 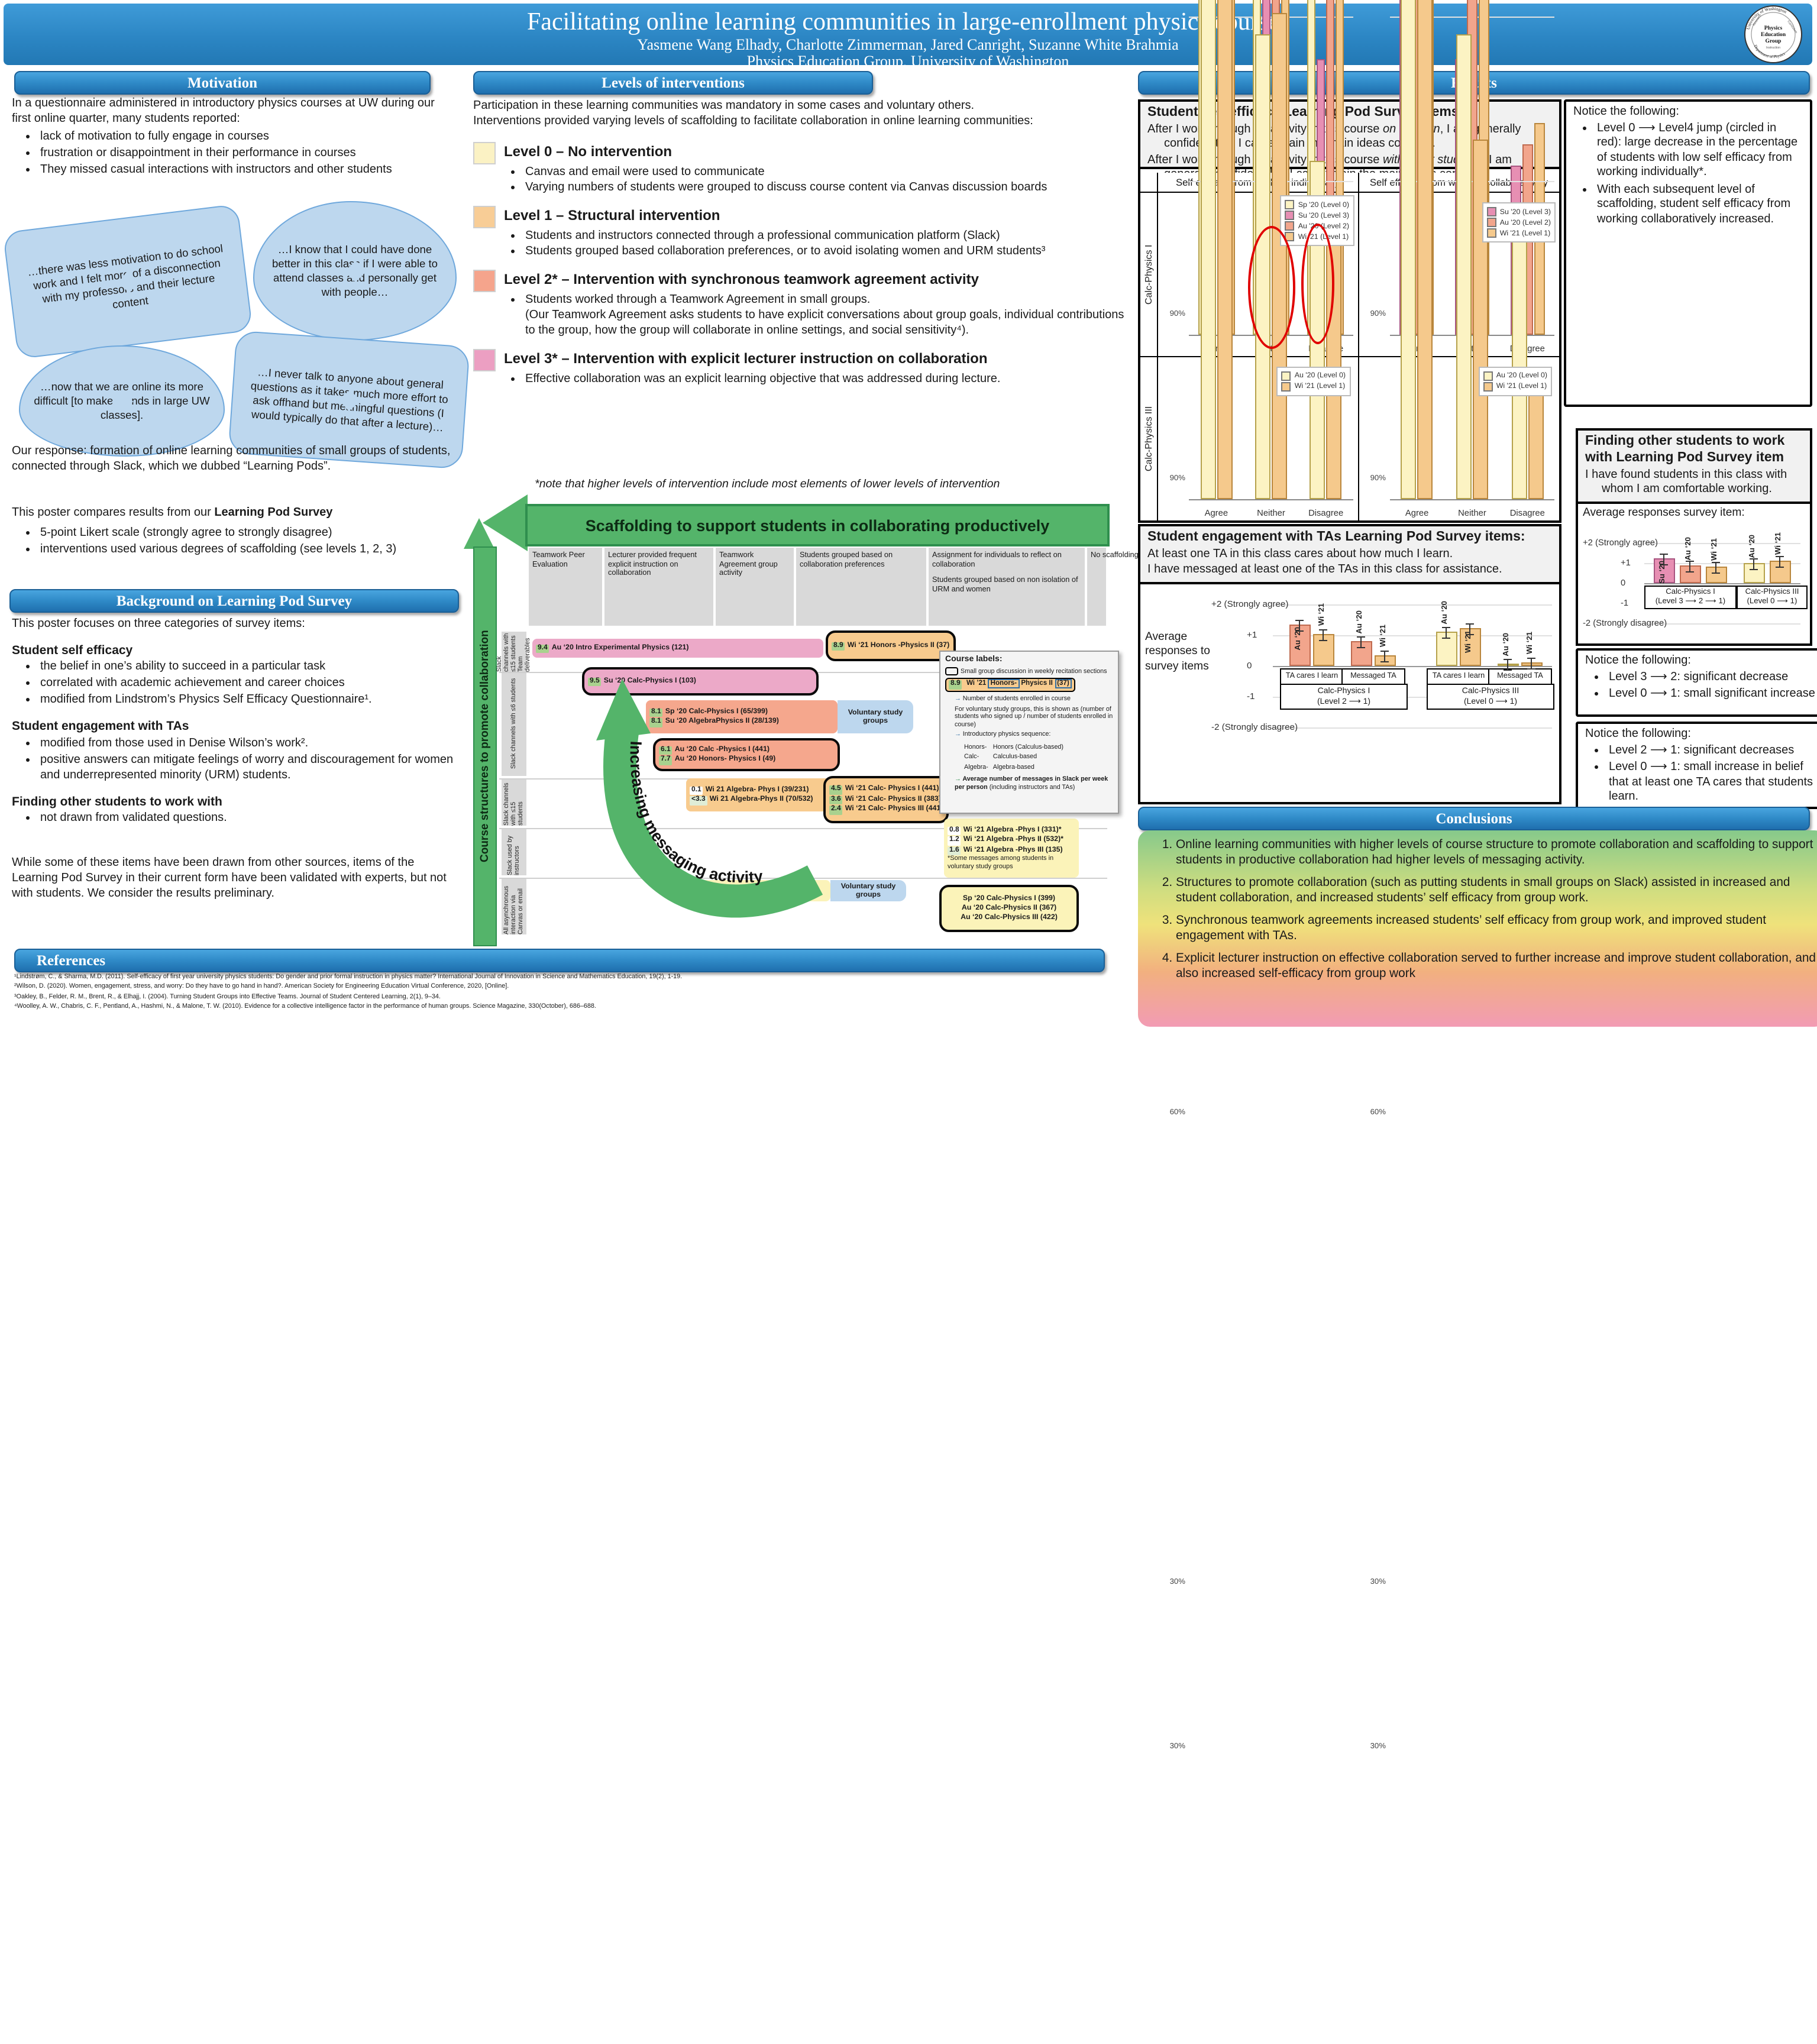 I want to click on seq-honors-key: Honors-, so click(x=975, y=747).